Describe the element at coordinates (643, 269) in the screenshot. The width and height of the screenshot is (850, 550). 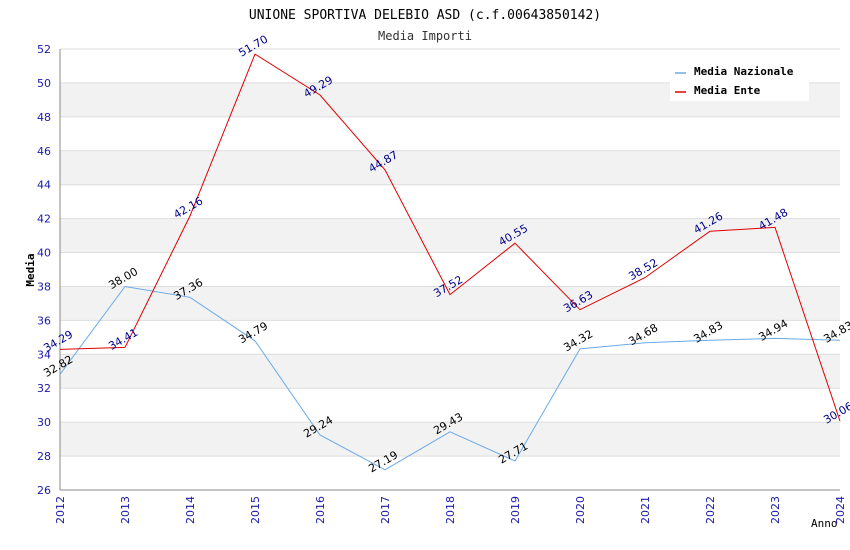
I see `data-label: 38.52` at that location.